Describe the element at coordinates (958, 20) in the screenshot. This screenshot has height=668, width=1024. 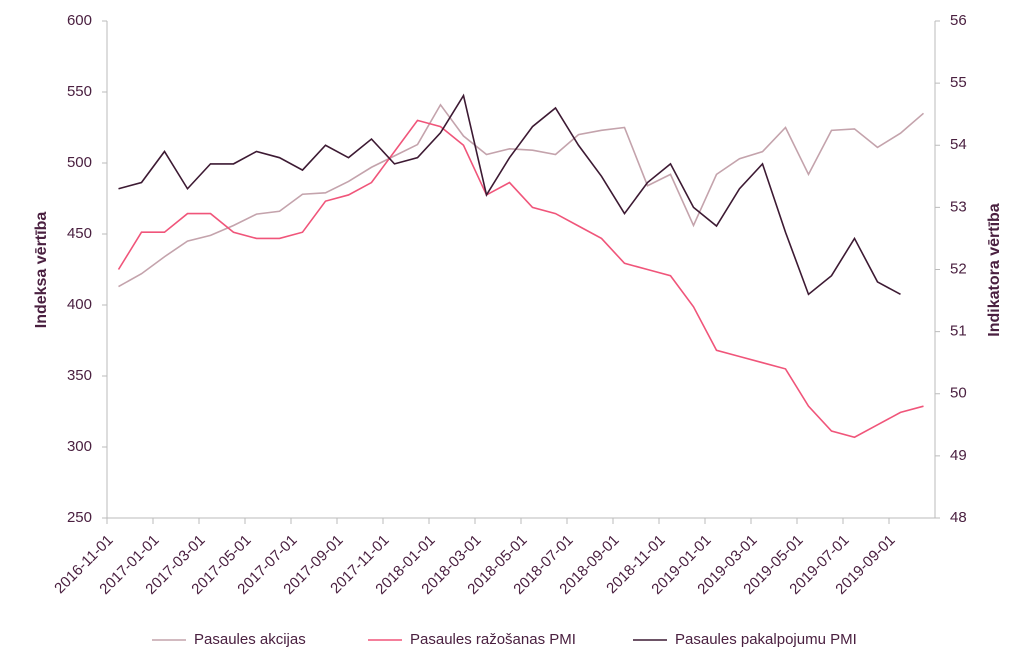
I see `y2-tick-label: 56` at that location.